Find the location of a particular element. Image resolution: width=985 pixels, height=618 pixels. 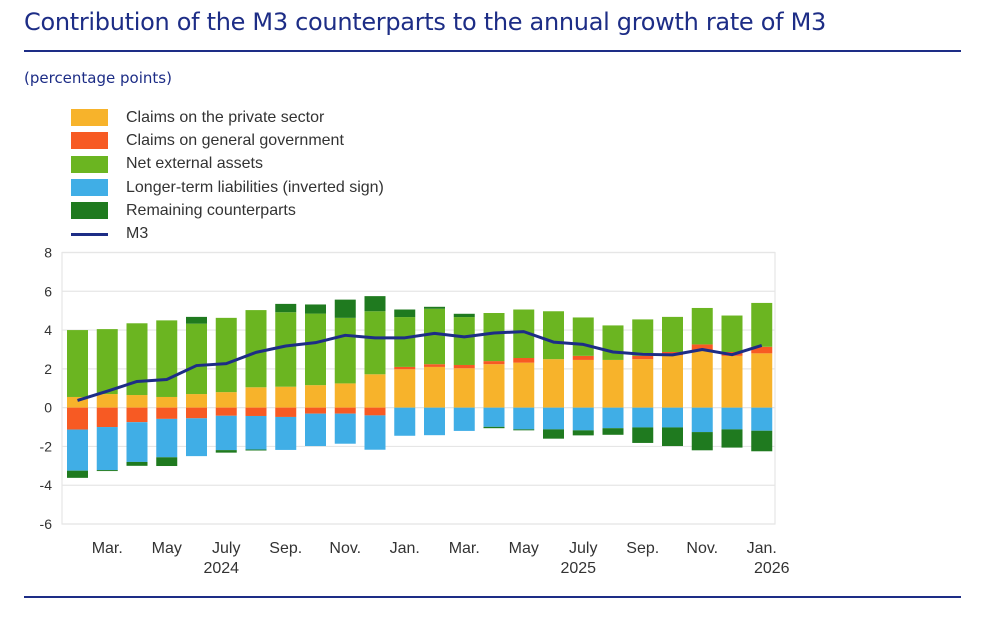

legend-item-government: Claims on general government is located at coordinates (227, 140).